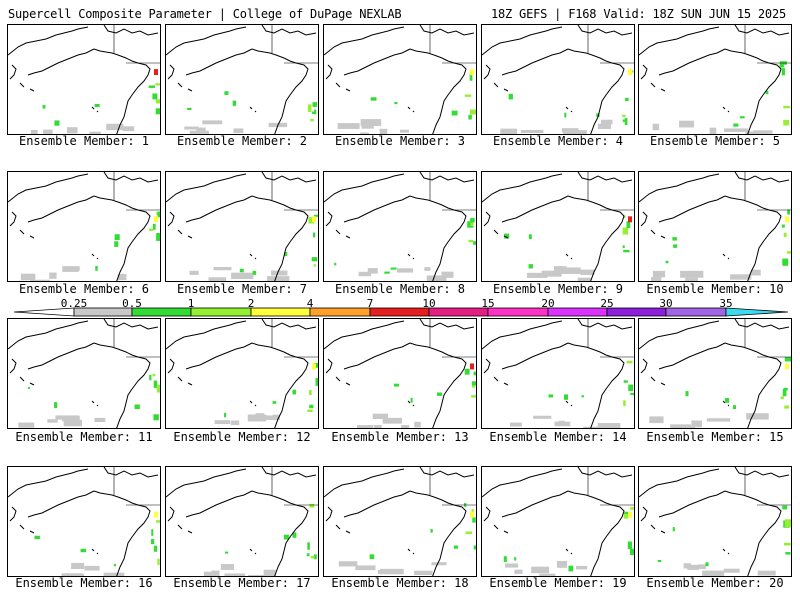 This screenshot has width=800, height=600. What do you see at coordinates (84, 141) in the screenshot?
I see `ensemble-member-label: Ensemble Member: 1` at bounding box center [84, 141].